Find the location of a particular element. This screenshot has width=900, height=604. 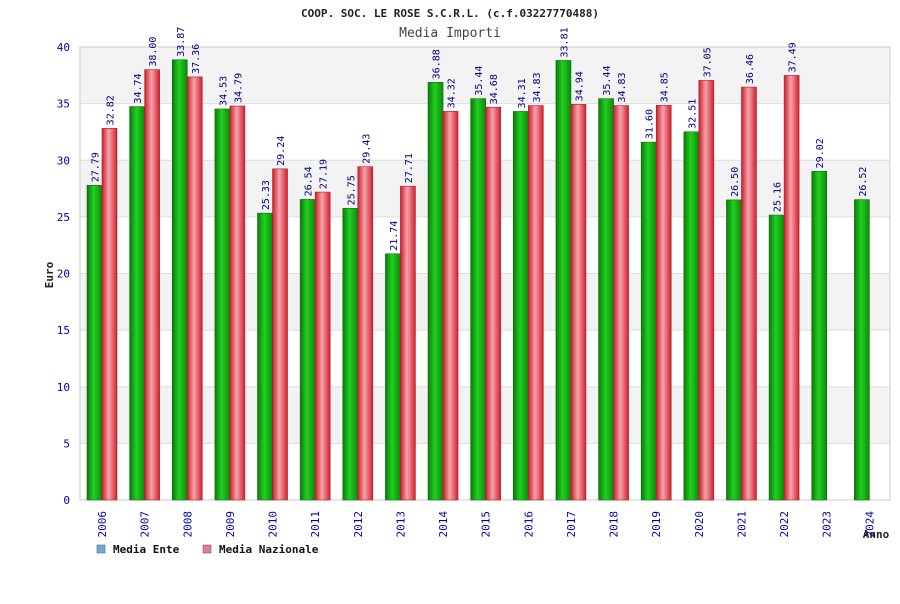

bar-media-nazionale-2009 is located at coordinates (237, 303).